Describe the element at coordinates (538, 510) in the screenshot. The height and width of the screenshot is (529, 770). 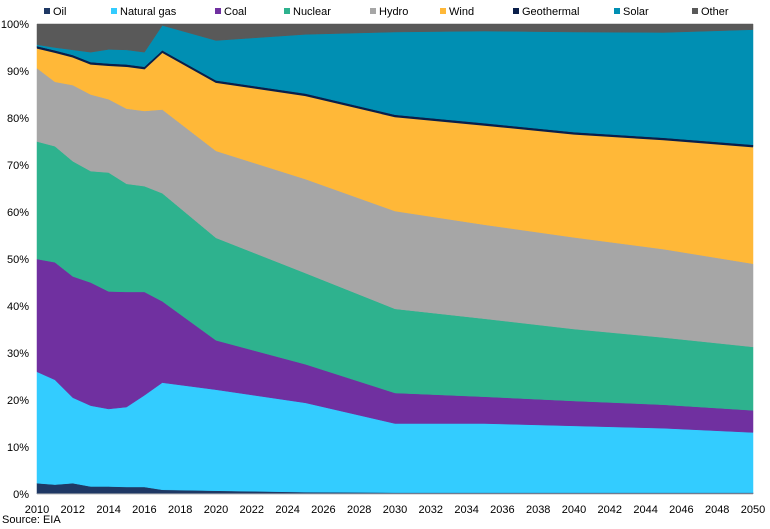
I see `x-tick-label: 2038` at that location.